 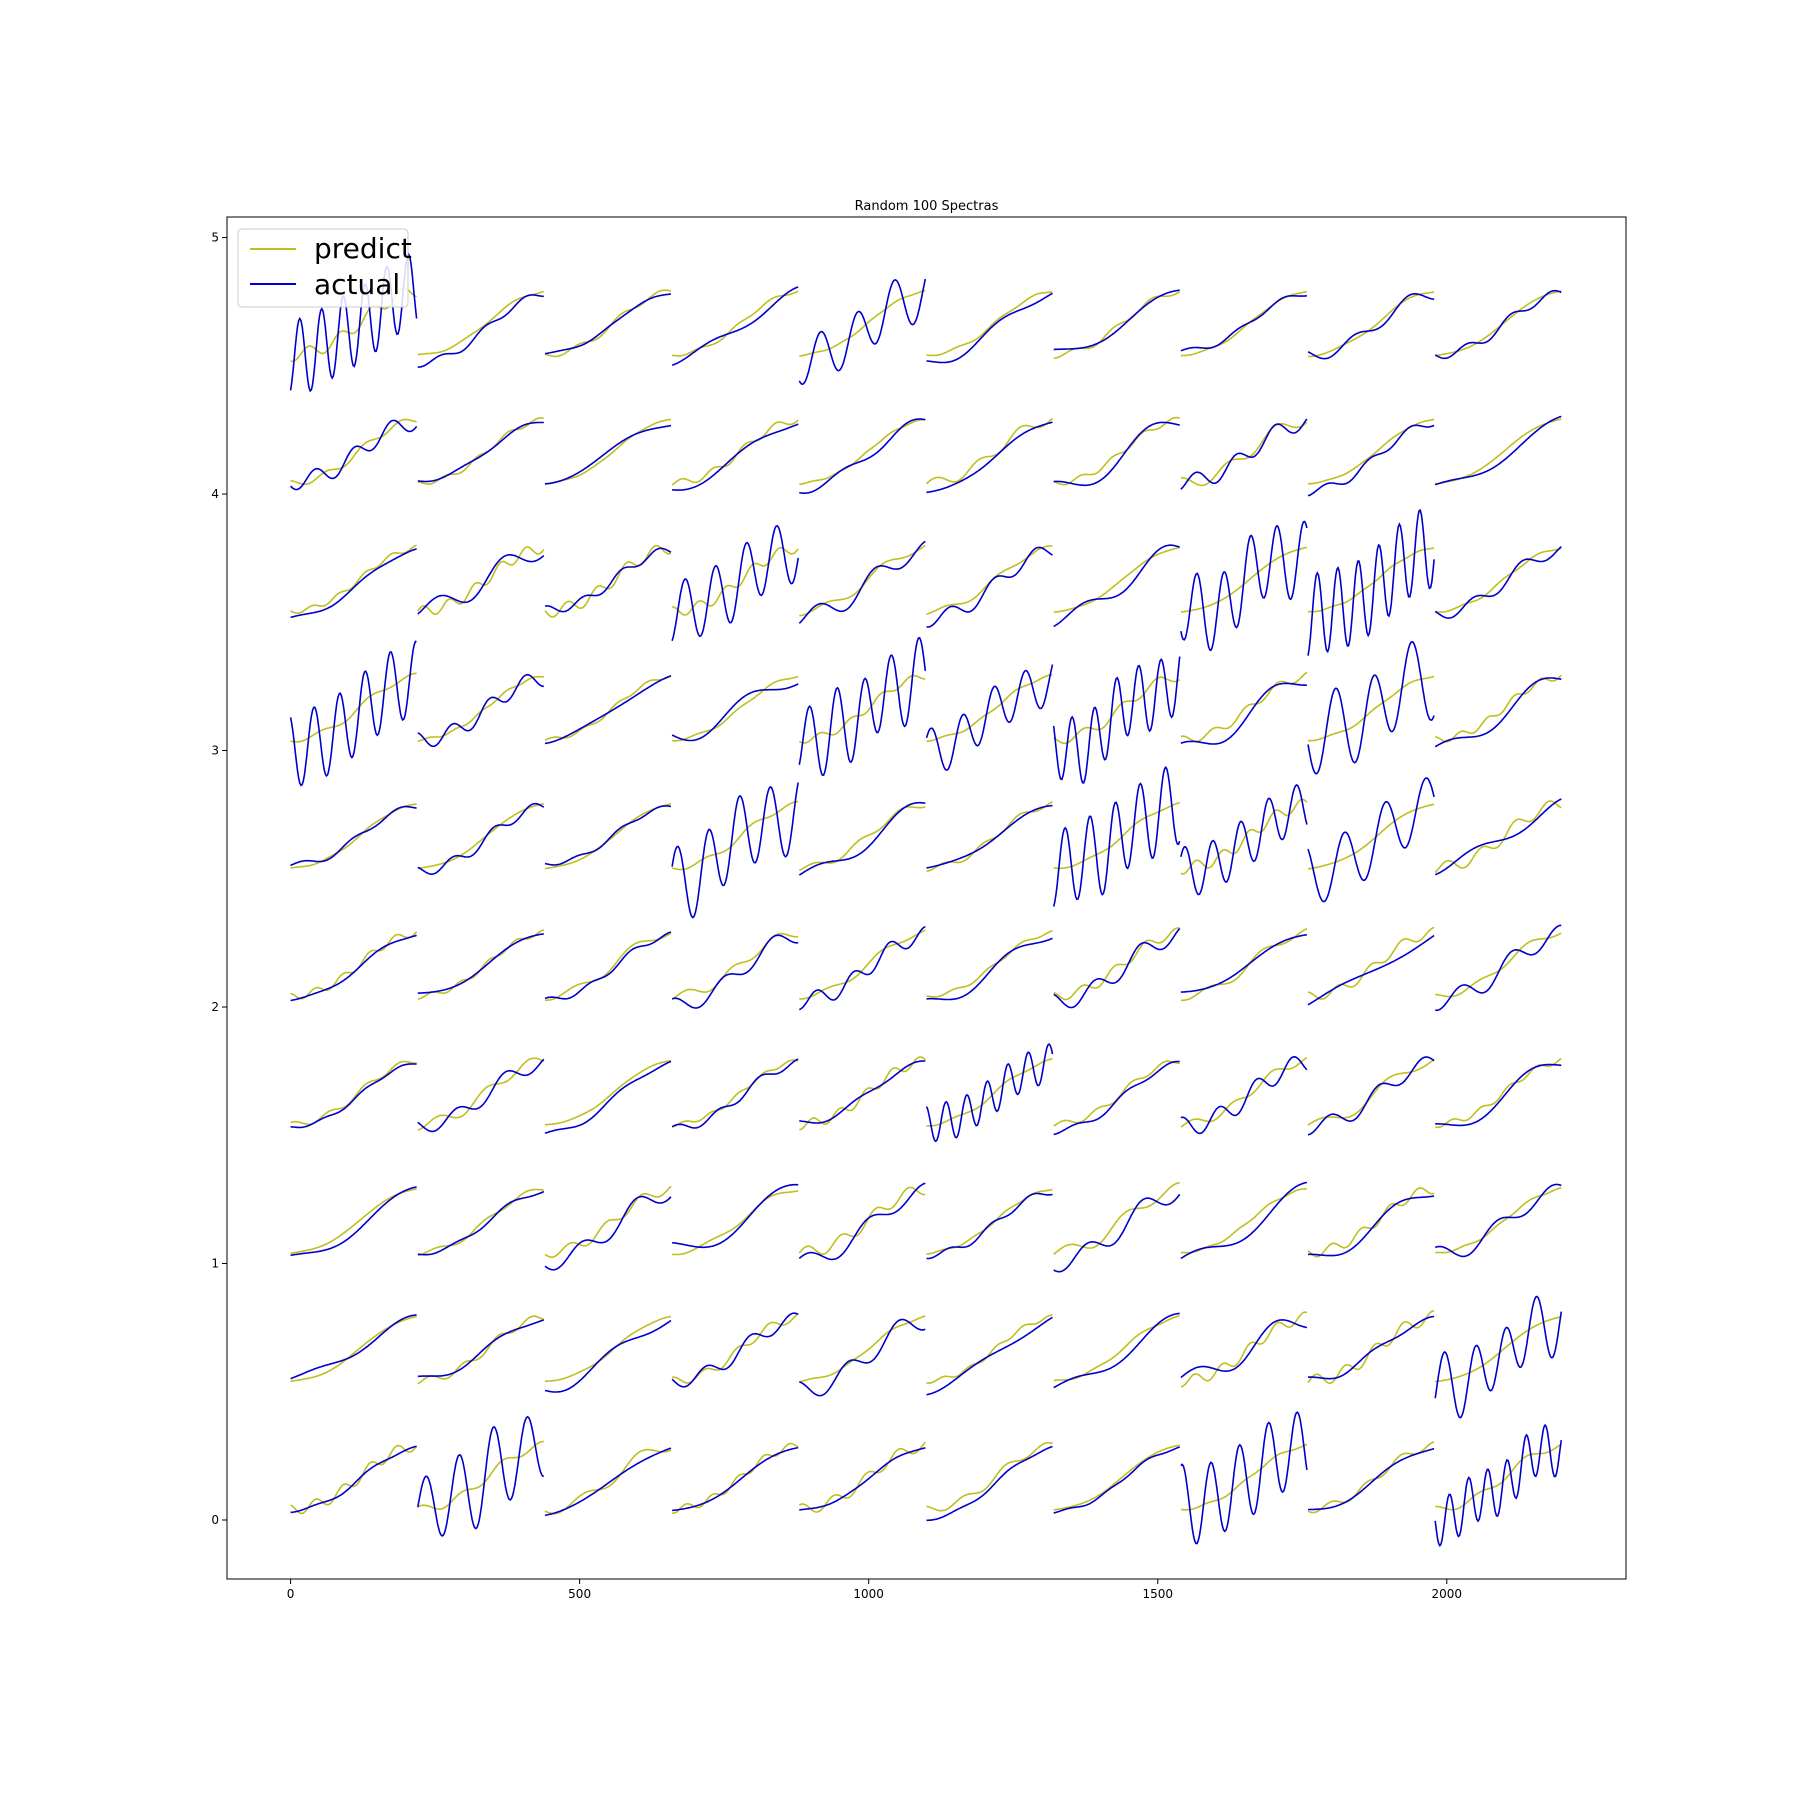 What do you see at coordinates (215, 1007) in the screenshot?
I see `y-tick-label: 2` at bounding box center [215, 1007].